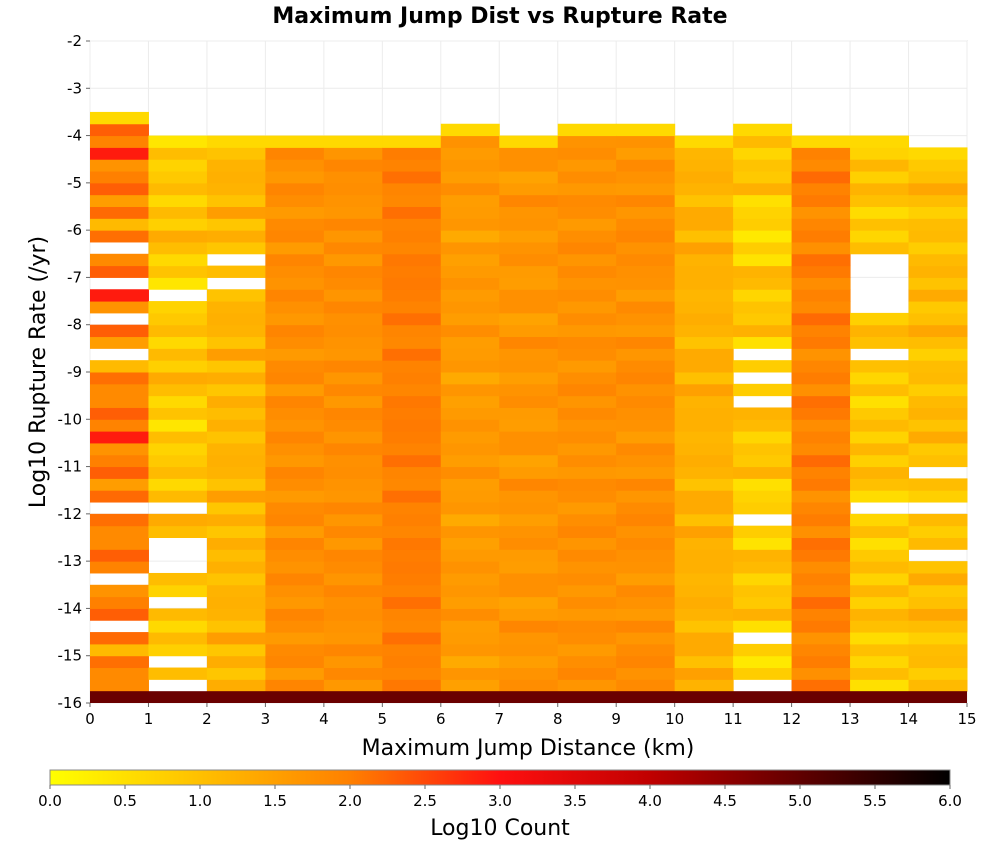  I want to click on y-tick-label: -14, so click(70, 608).